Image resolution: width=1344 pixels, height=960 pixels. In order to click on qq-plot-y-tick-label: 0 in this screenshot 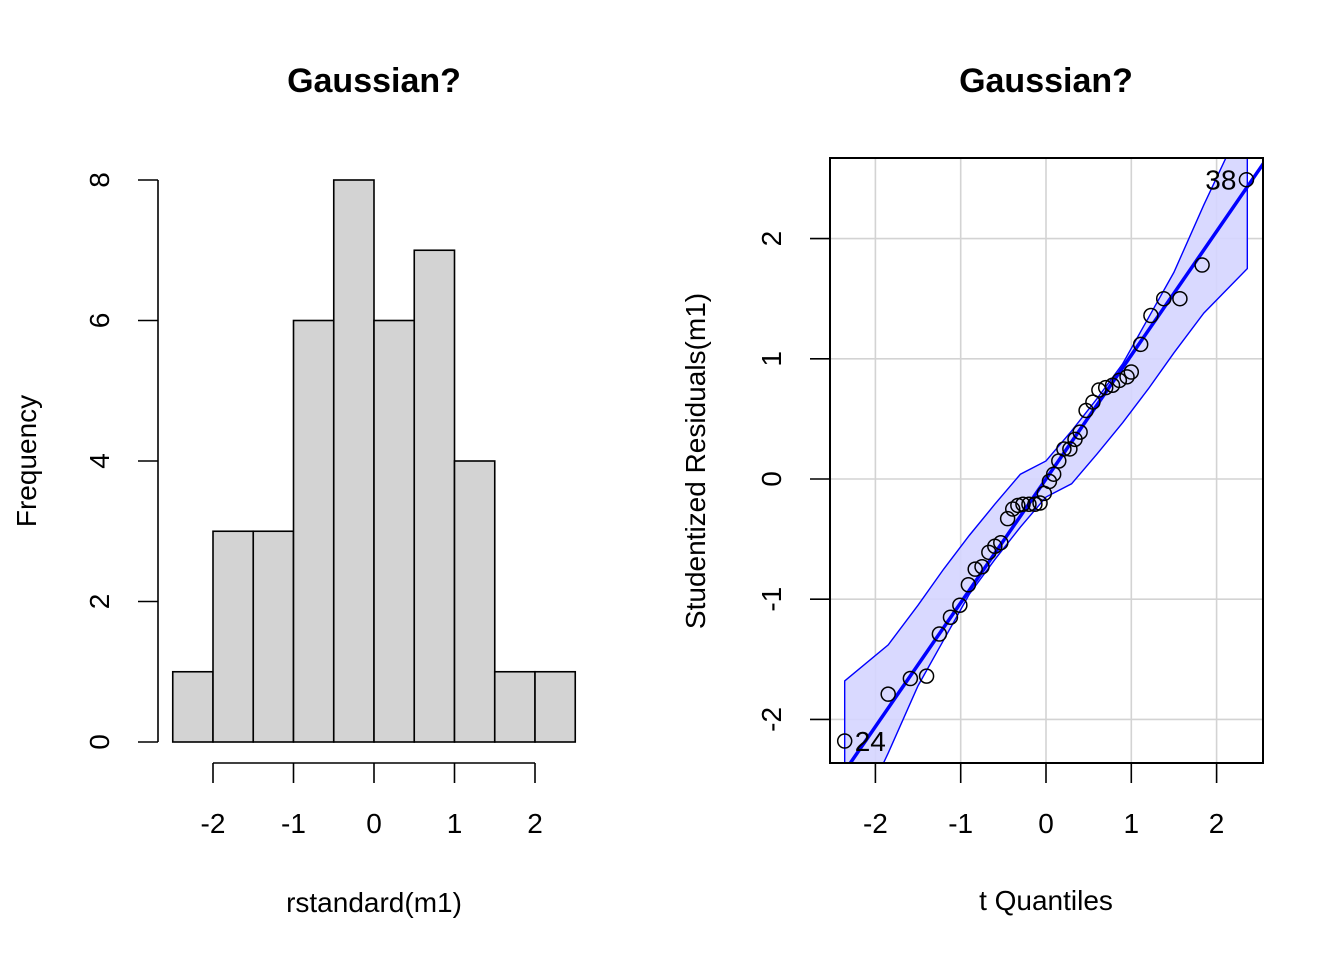, I will do `click(771, 479)`.